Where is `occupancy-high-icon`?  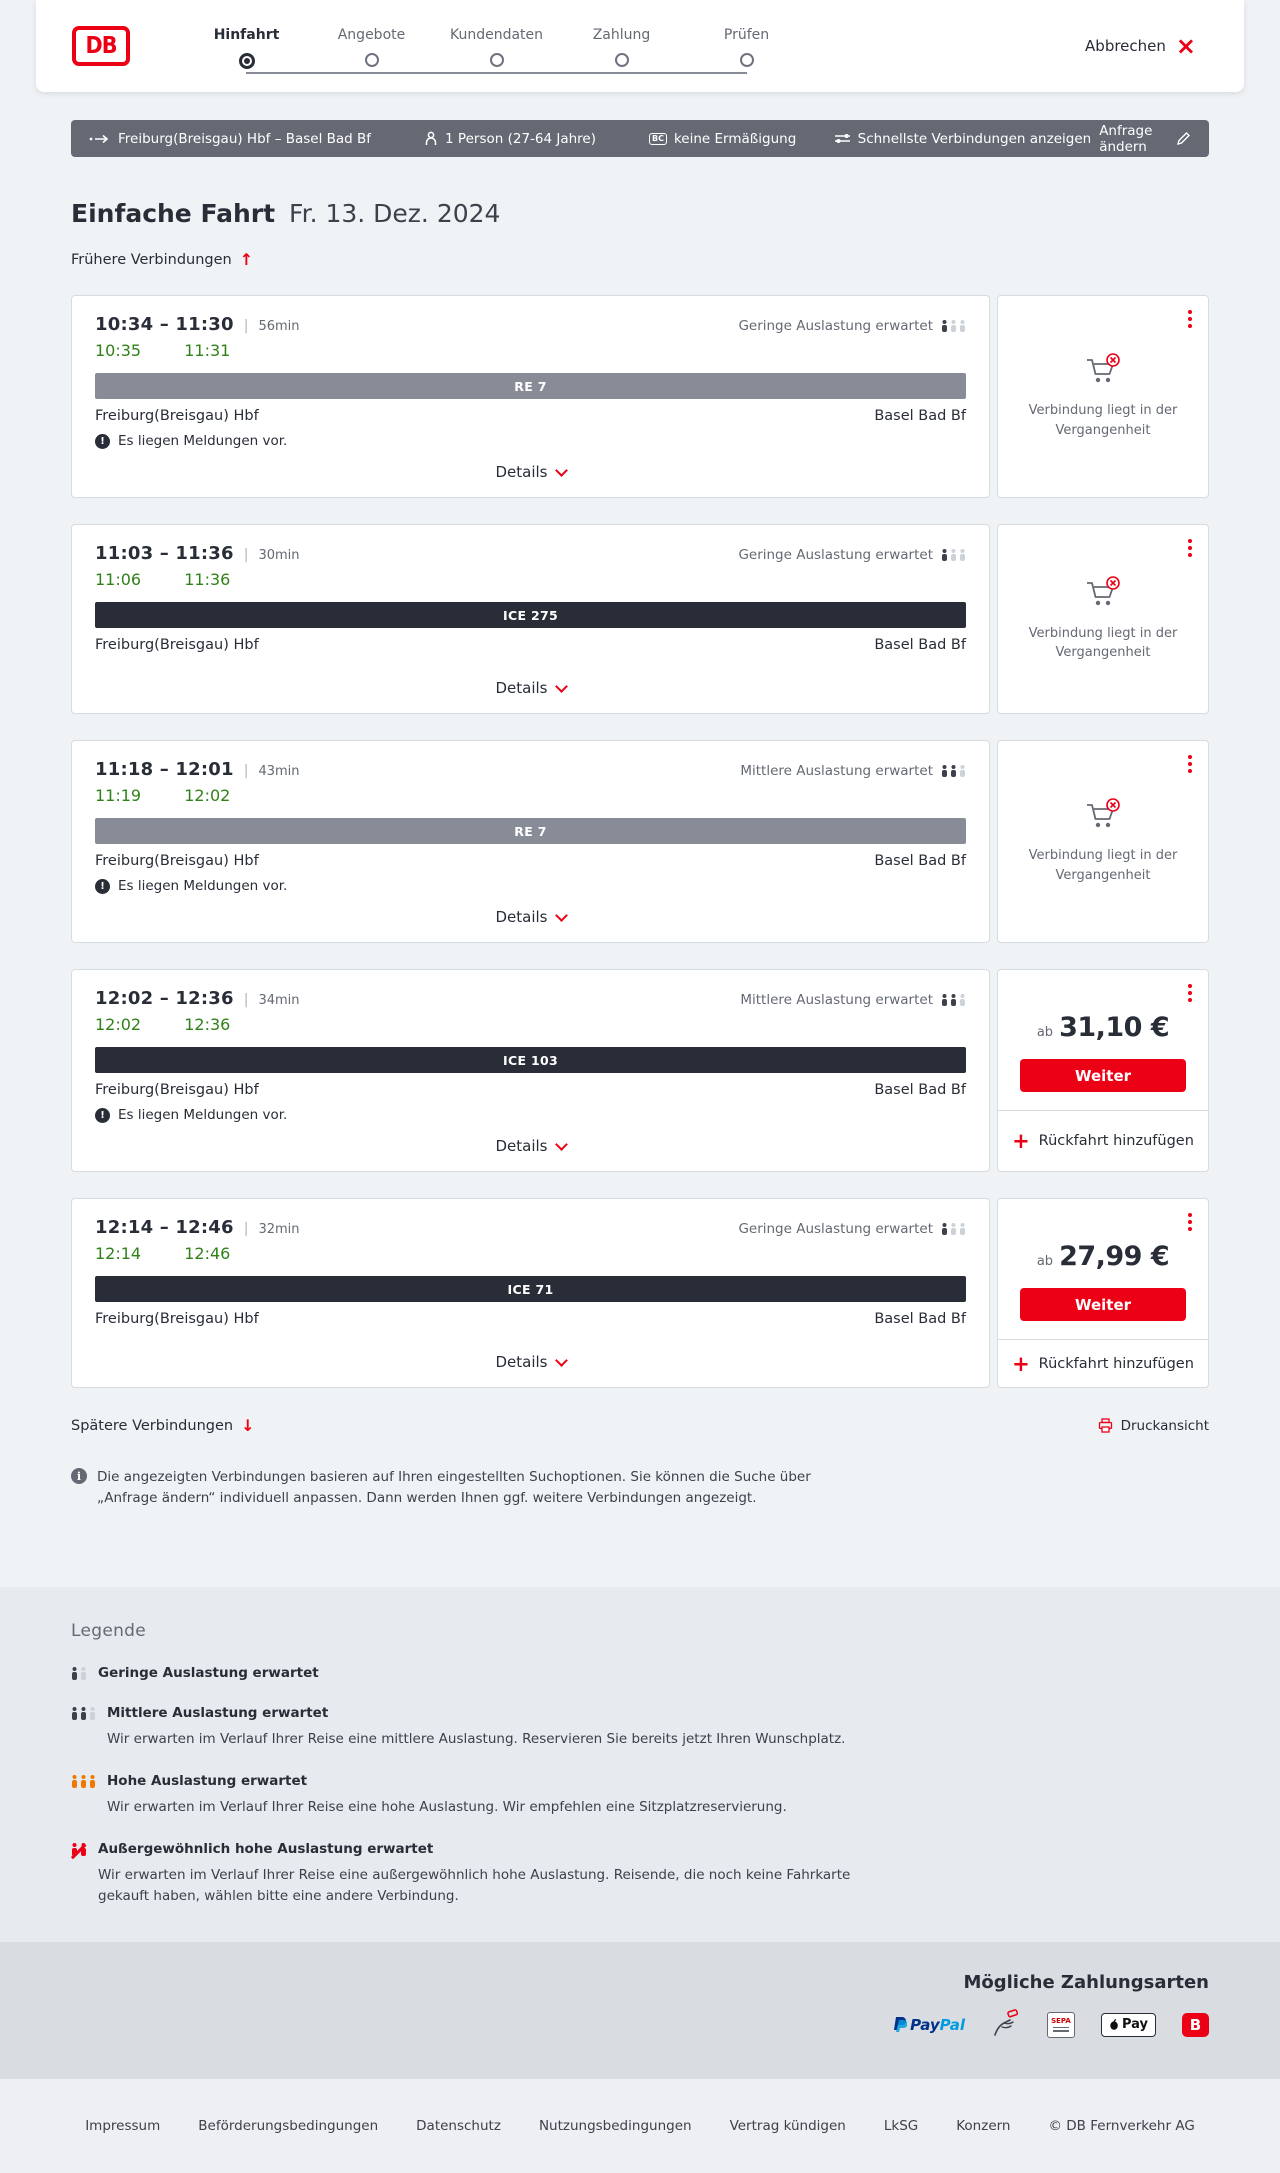
occupancy-high-icon is located at coordinates (83, 1782).